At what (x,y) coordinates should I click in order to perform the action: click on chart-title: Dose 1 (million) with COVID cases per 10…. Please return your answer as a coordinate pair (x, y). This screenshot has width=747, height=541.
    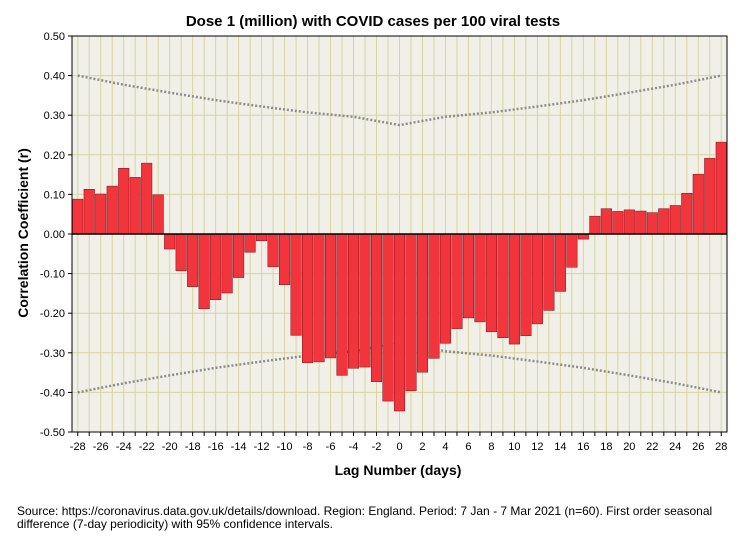
    Looking at the image, I should click on (373, 21).